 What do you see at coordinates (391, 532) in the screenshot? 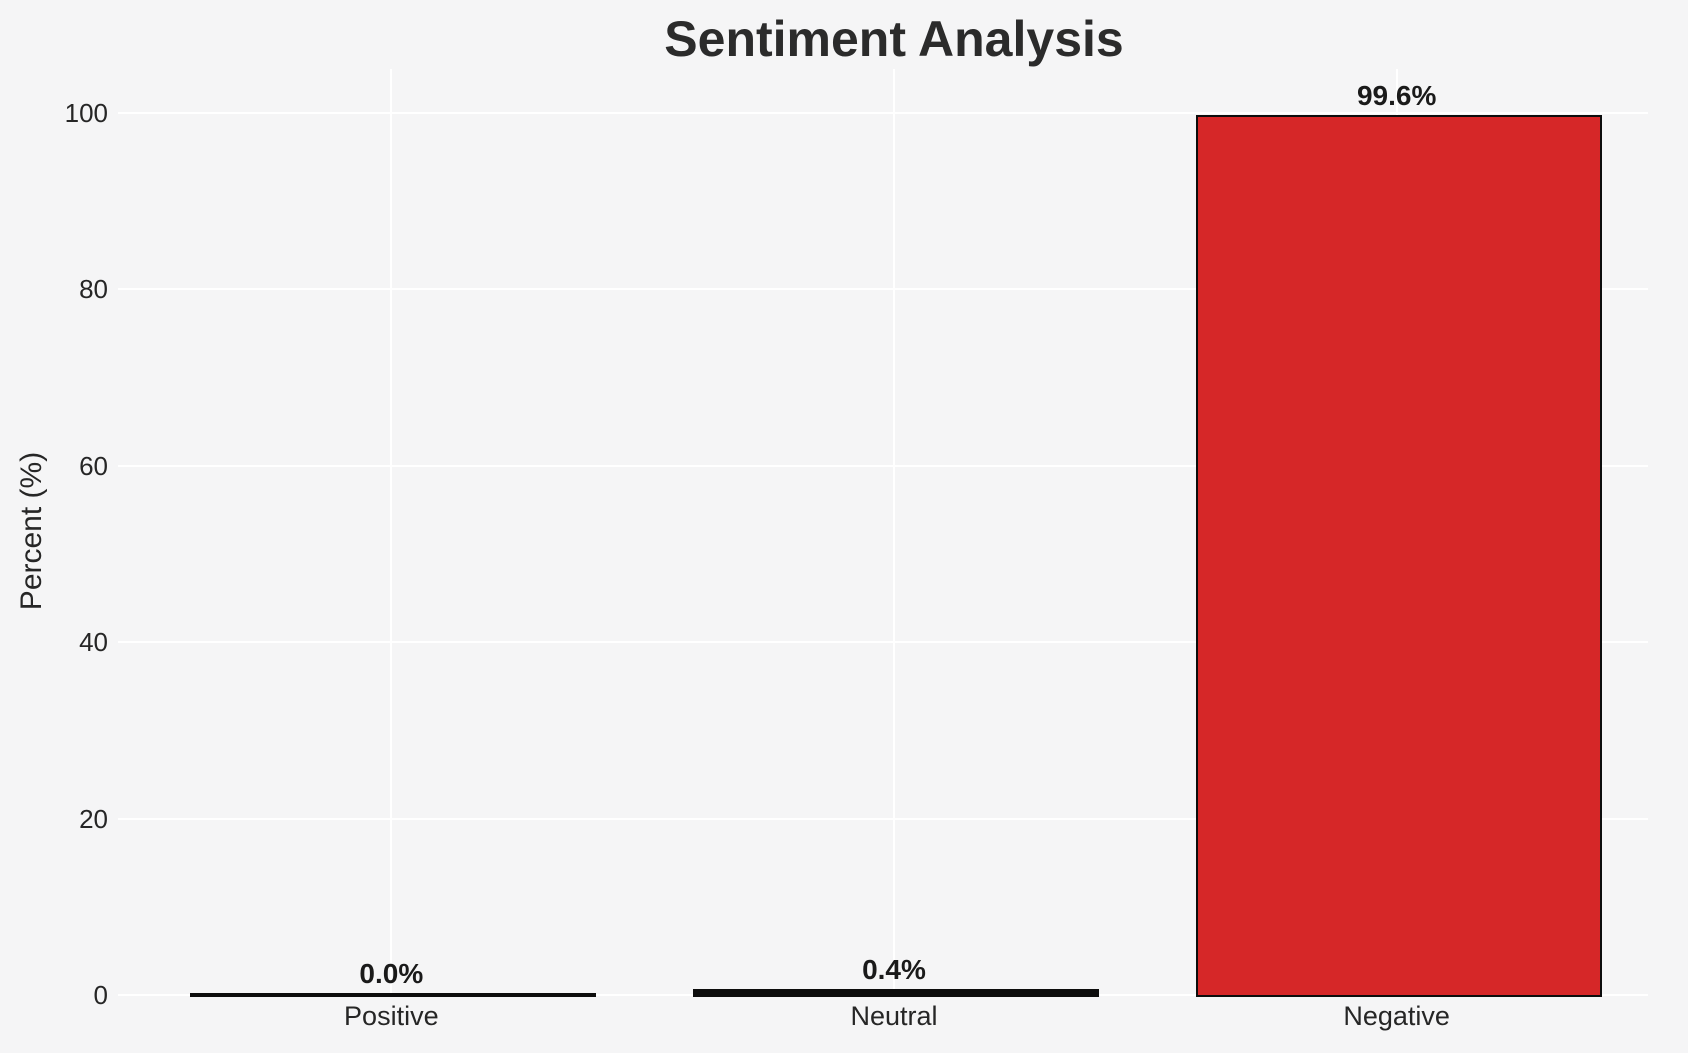
I see `gridline-x-positive` at bounding box center [391, 532].